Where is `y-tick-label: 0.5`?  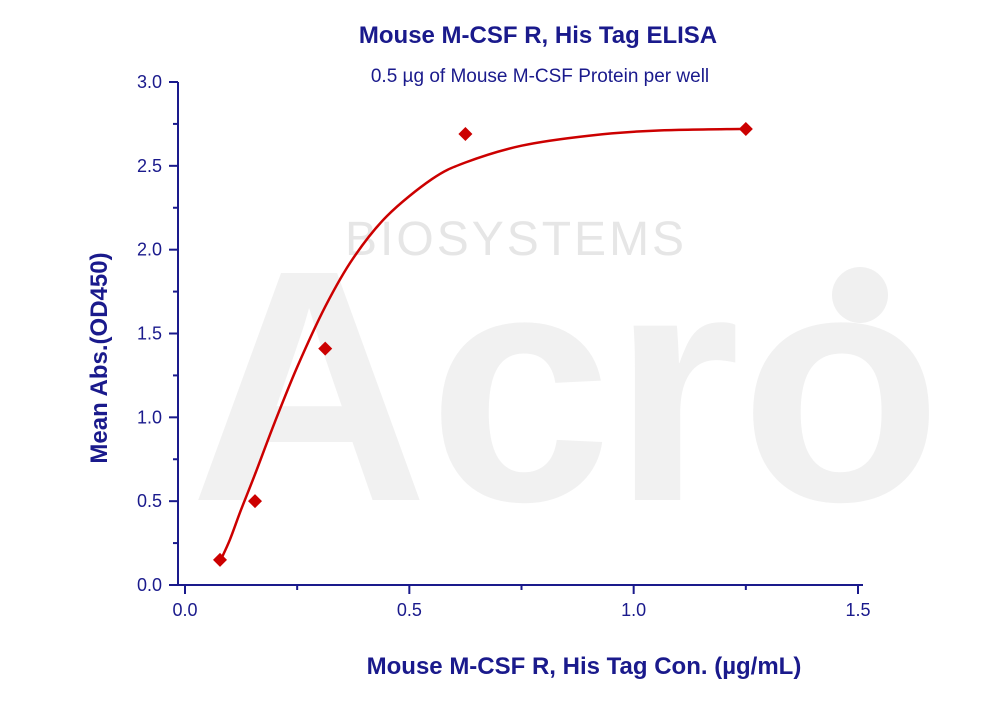
y-tick-label: 0.5 is located at coordinates (149, 501).